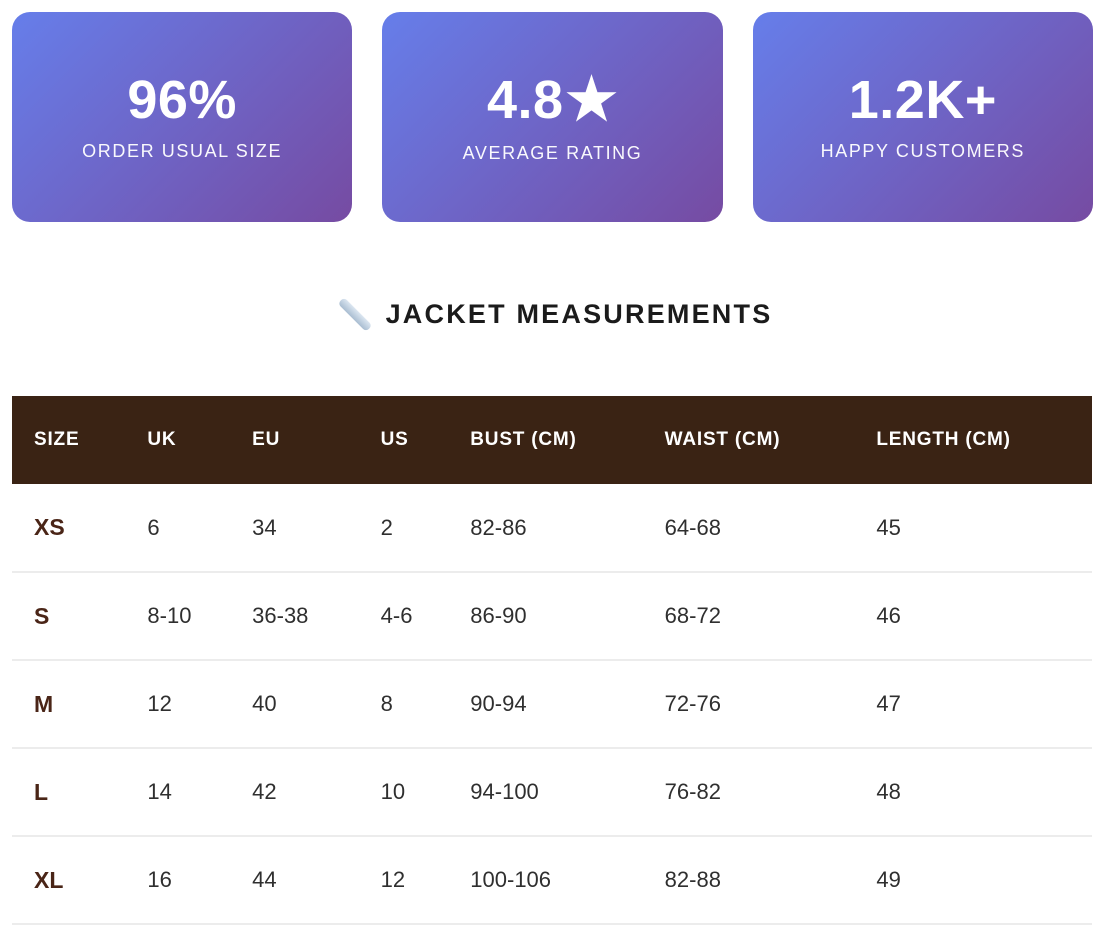 The image size is (1110, 952). Describe the element at coordinates (748, 792) in the screenshot. I see `value-cell: 76-82` at that location.